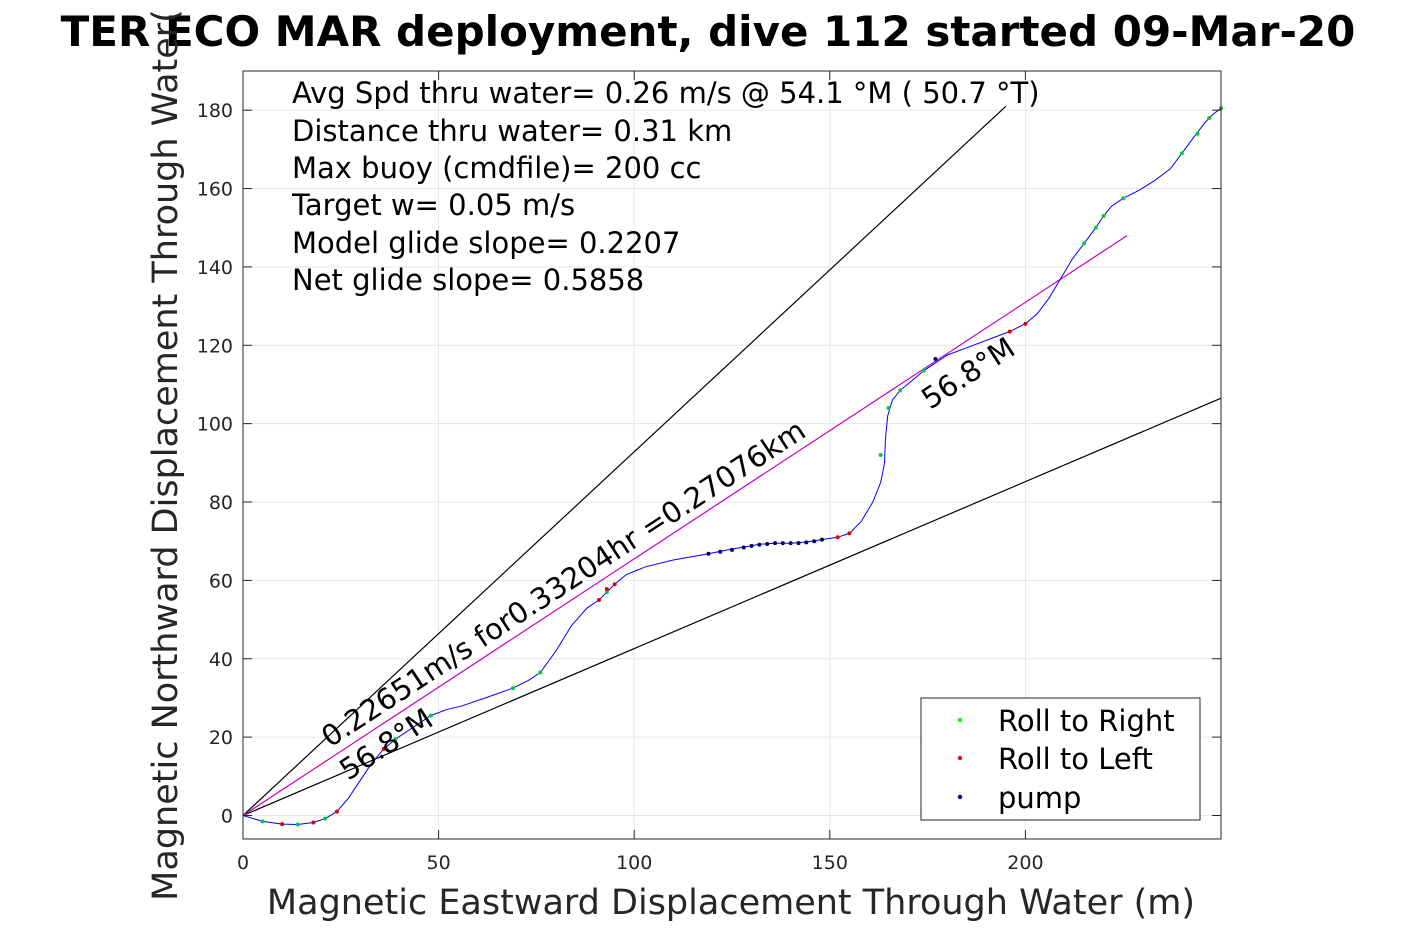 Image resolution: width=1417 pixels, height=945 pixels. What do you see at coordinates (215, 425) in the screenshot?
I see `y-tick-label: 100` at bounding box center [215, 425].